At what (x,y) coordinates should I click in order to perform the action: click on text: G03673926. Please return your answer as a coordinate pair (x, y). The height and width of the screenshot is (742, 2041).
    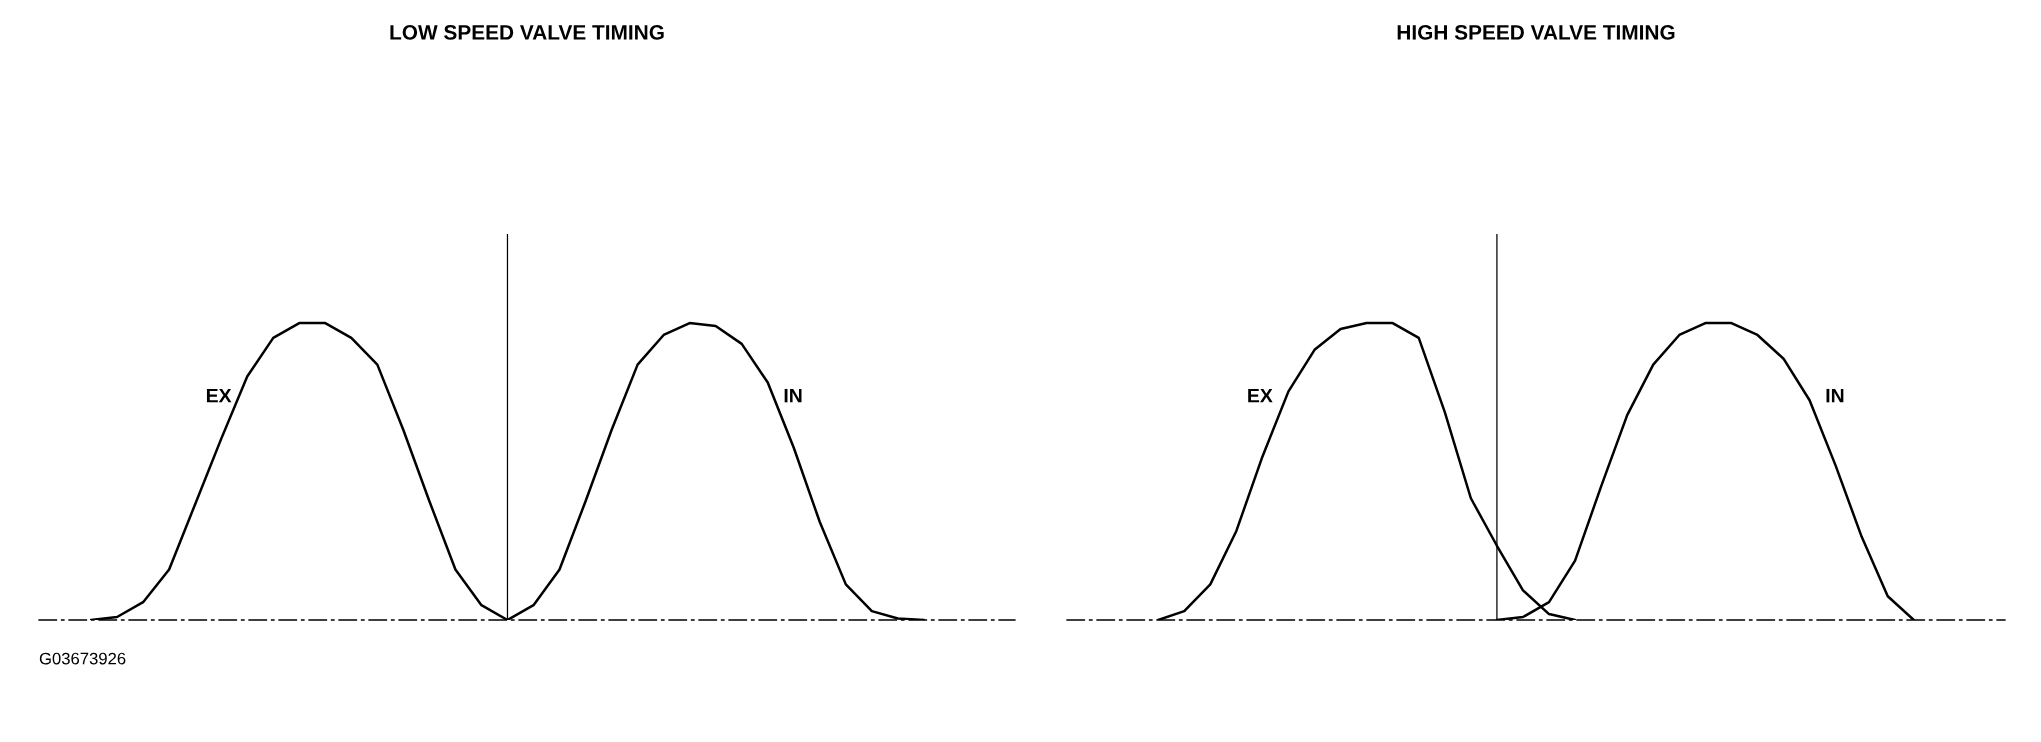
    Looking at the image, I should click on (82, 658).